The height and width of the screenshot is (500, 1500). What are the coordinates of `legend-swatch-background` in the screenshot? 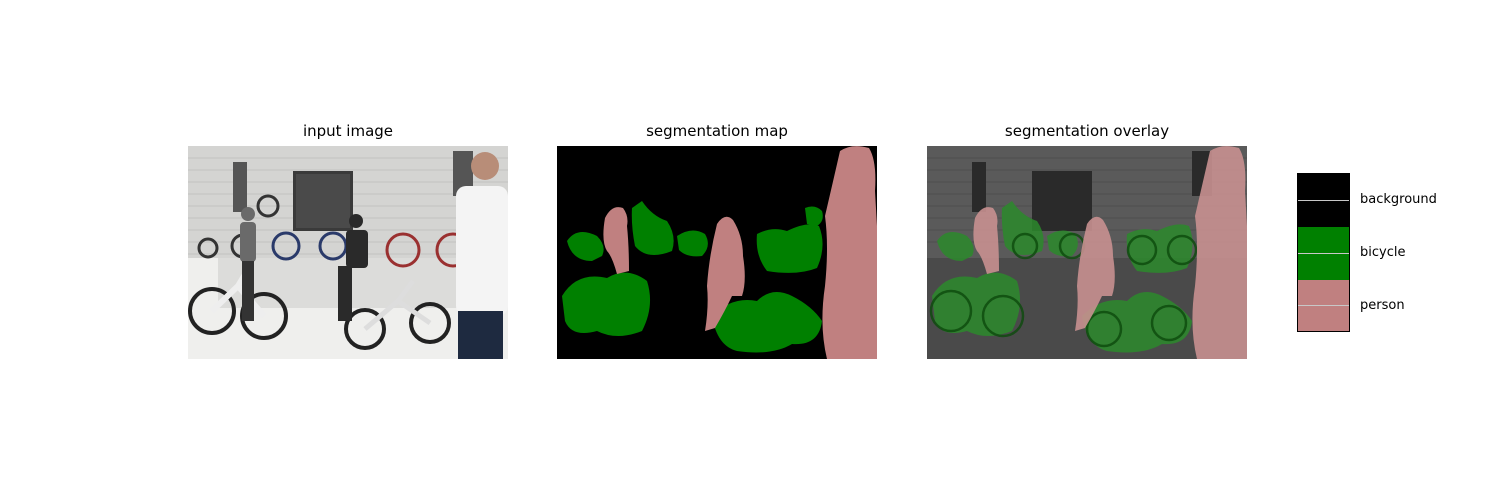 It's located at (1323, 200).